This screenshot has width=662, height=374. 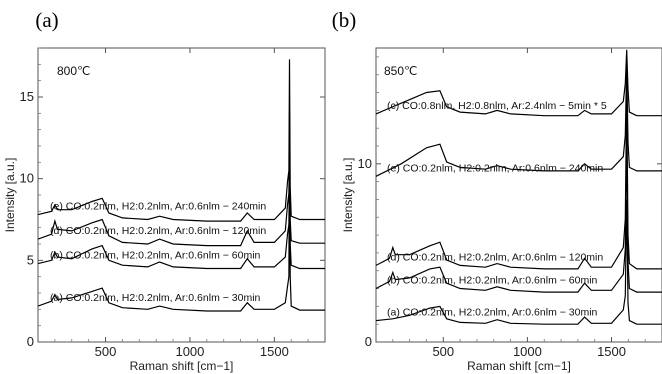 What do you see at coordinates (344, 20) in the screenshot?
I see `panel-label: (b)` at bounding box center [344, 20].